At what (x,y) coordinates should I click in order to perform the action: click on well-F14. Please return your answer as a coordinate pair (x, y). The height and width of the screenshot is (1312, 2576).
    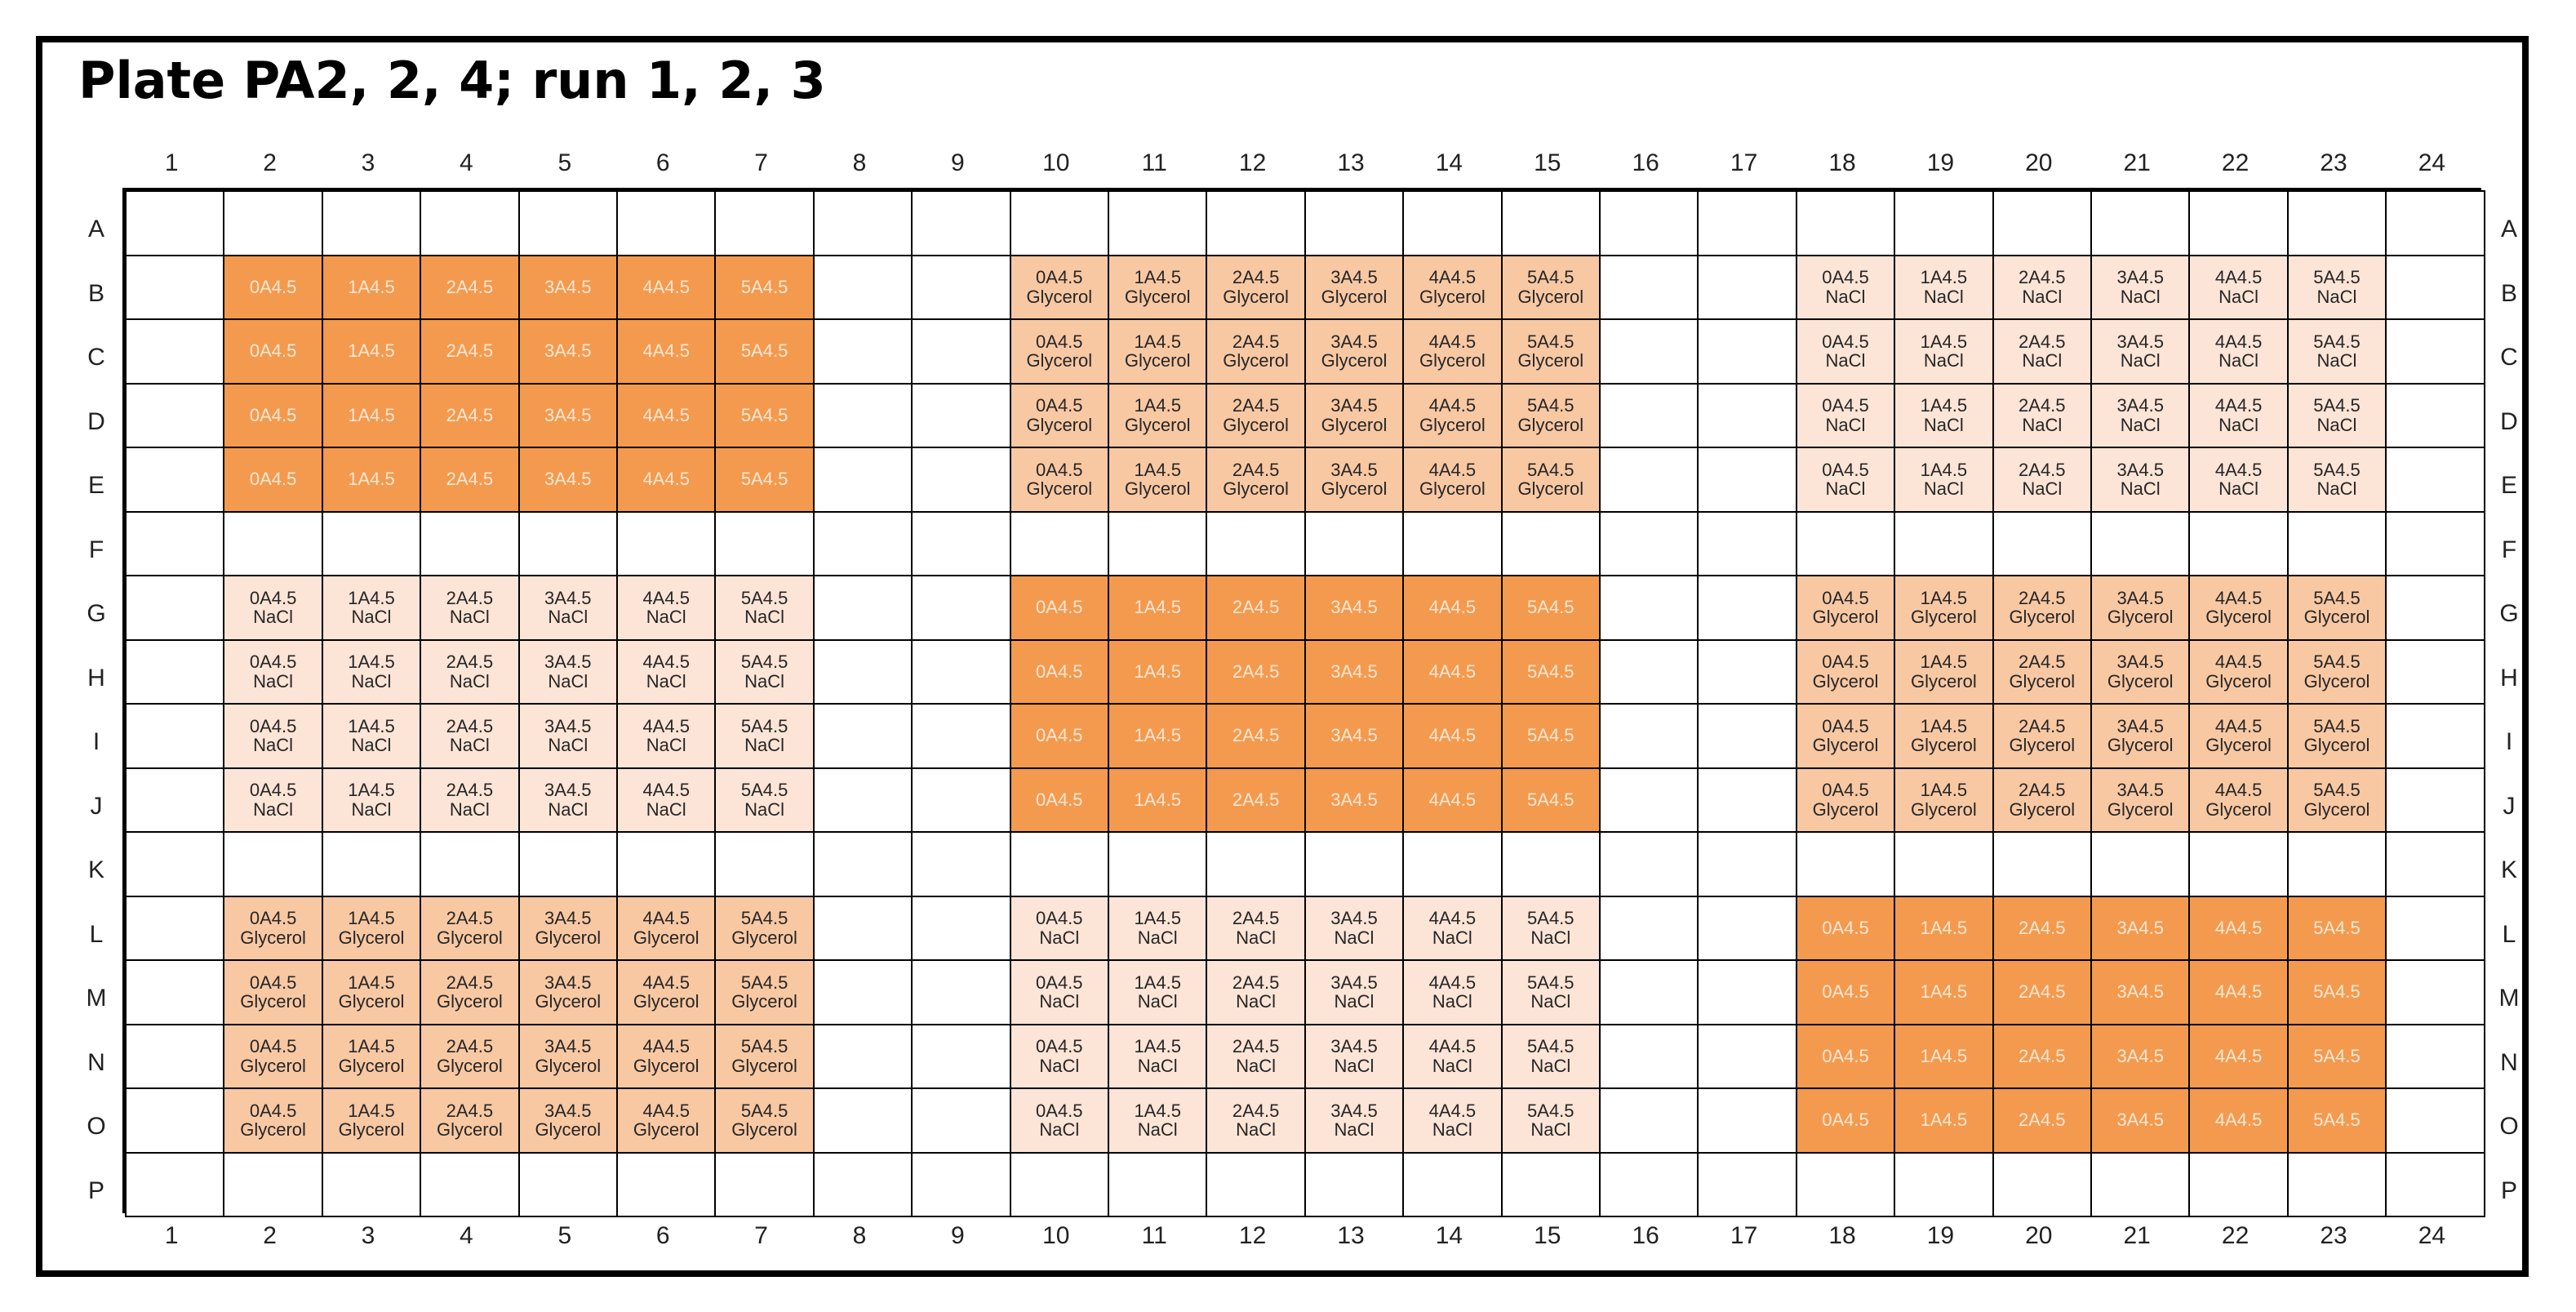
    Looking at the image, I should click on (1452, 543).